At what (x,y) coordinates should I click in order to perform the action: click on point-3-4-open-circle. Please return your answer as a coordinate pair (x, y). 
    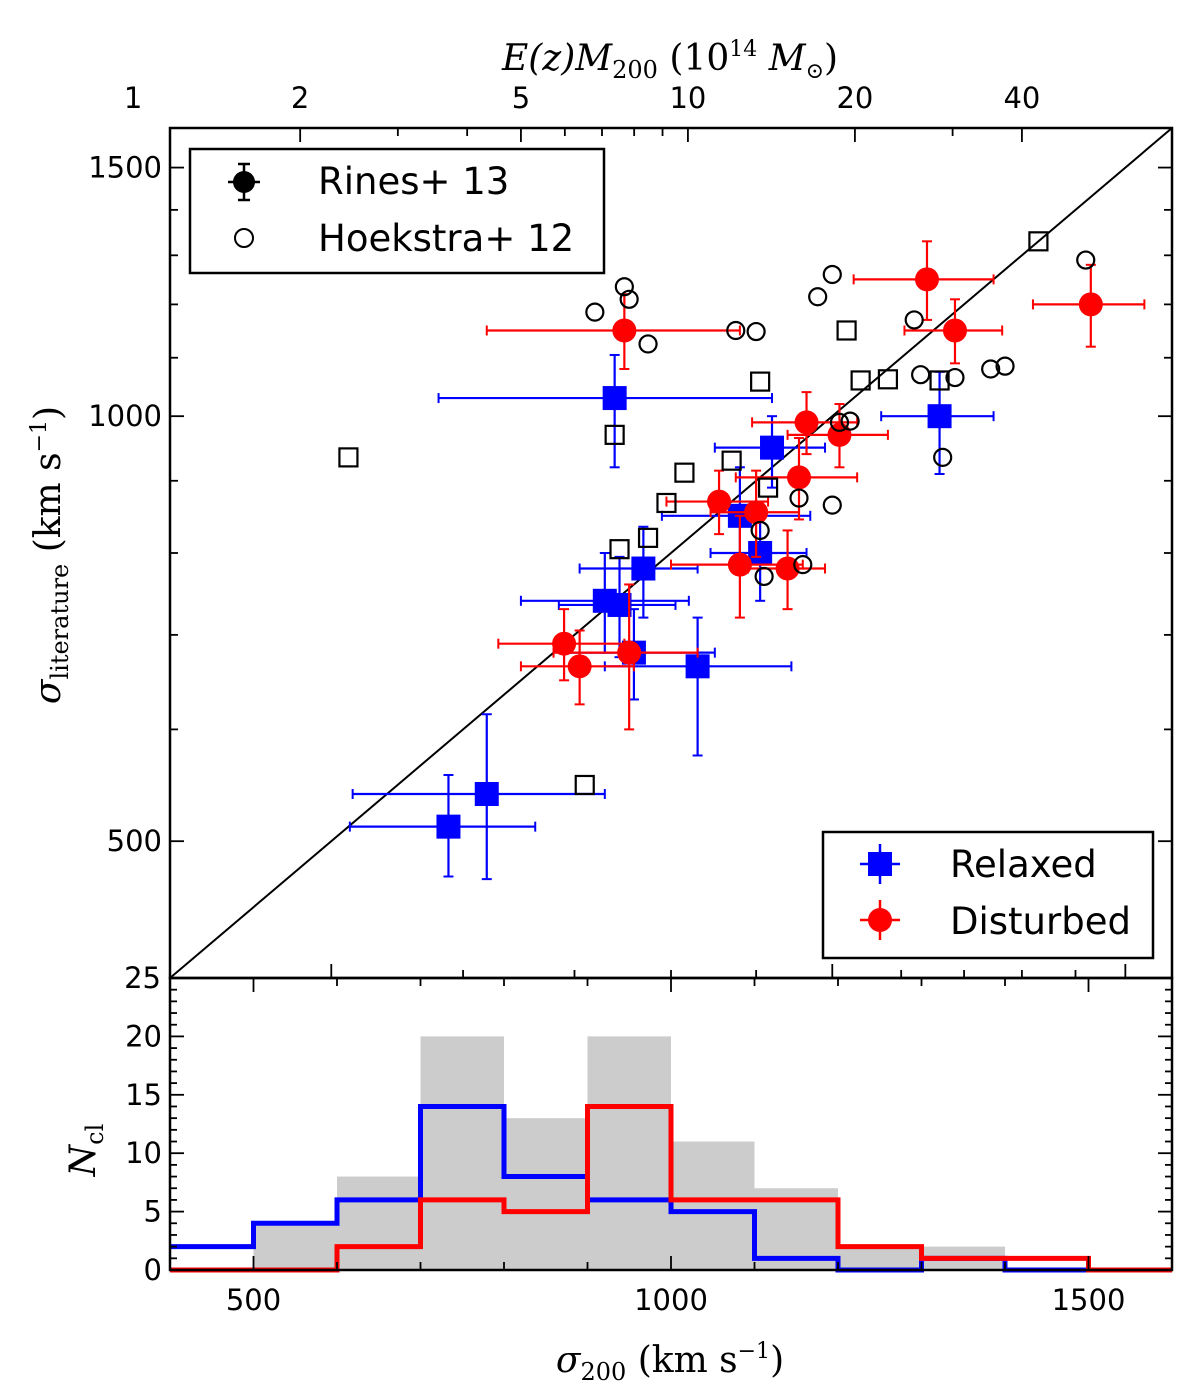
    Looking at the image, I should click on (736, 330).